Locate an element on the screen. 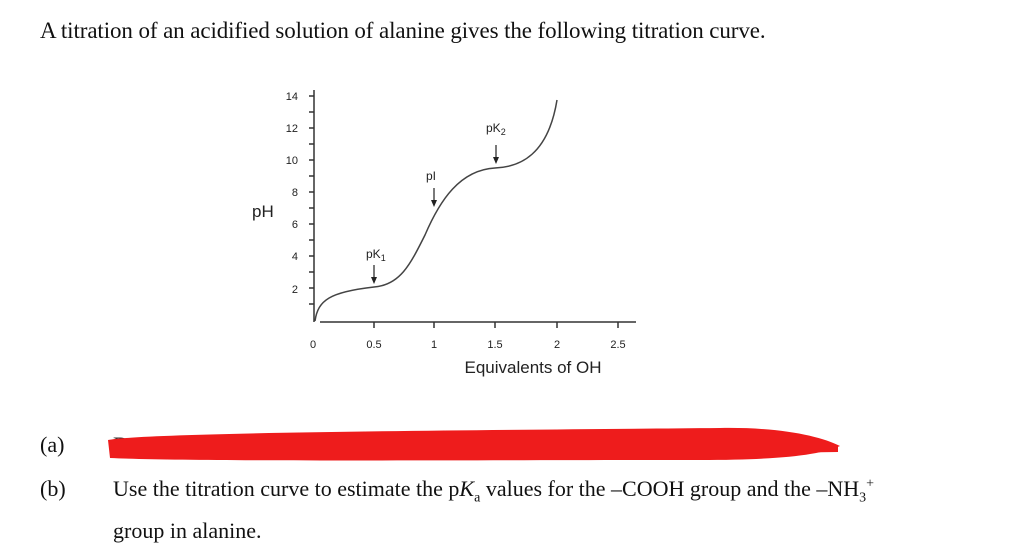 This screenshot has height=557, width=1024. y-tick-label: 14 is located at coordinates (292, 97).